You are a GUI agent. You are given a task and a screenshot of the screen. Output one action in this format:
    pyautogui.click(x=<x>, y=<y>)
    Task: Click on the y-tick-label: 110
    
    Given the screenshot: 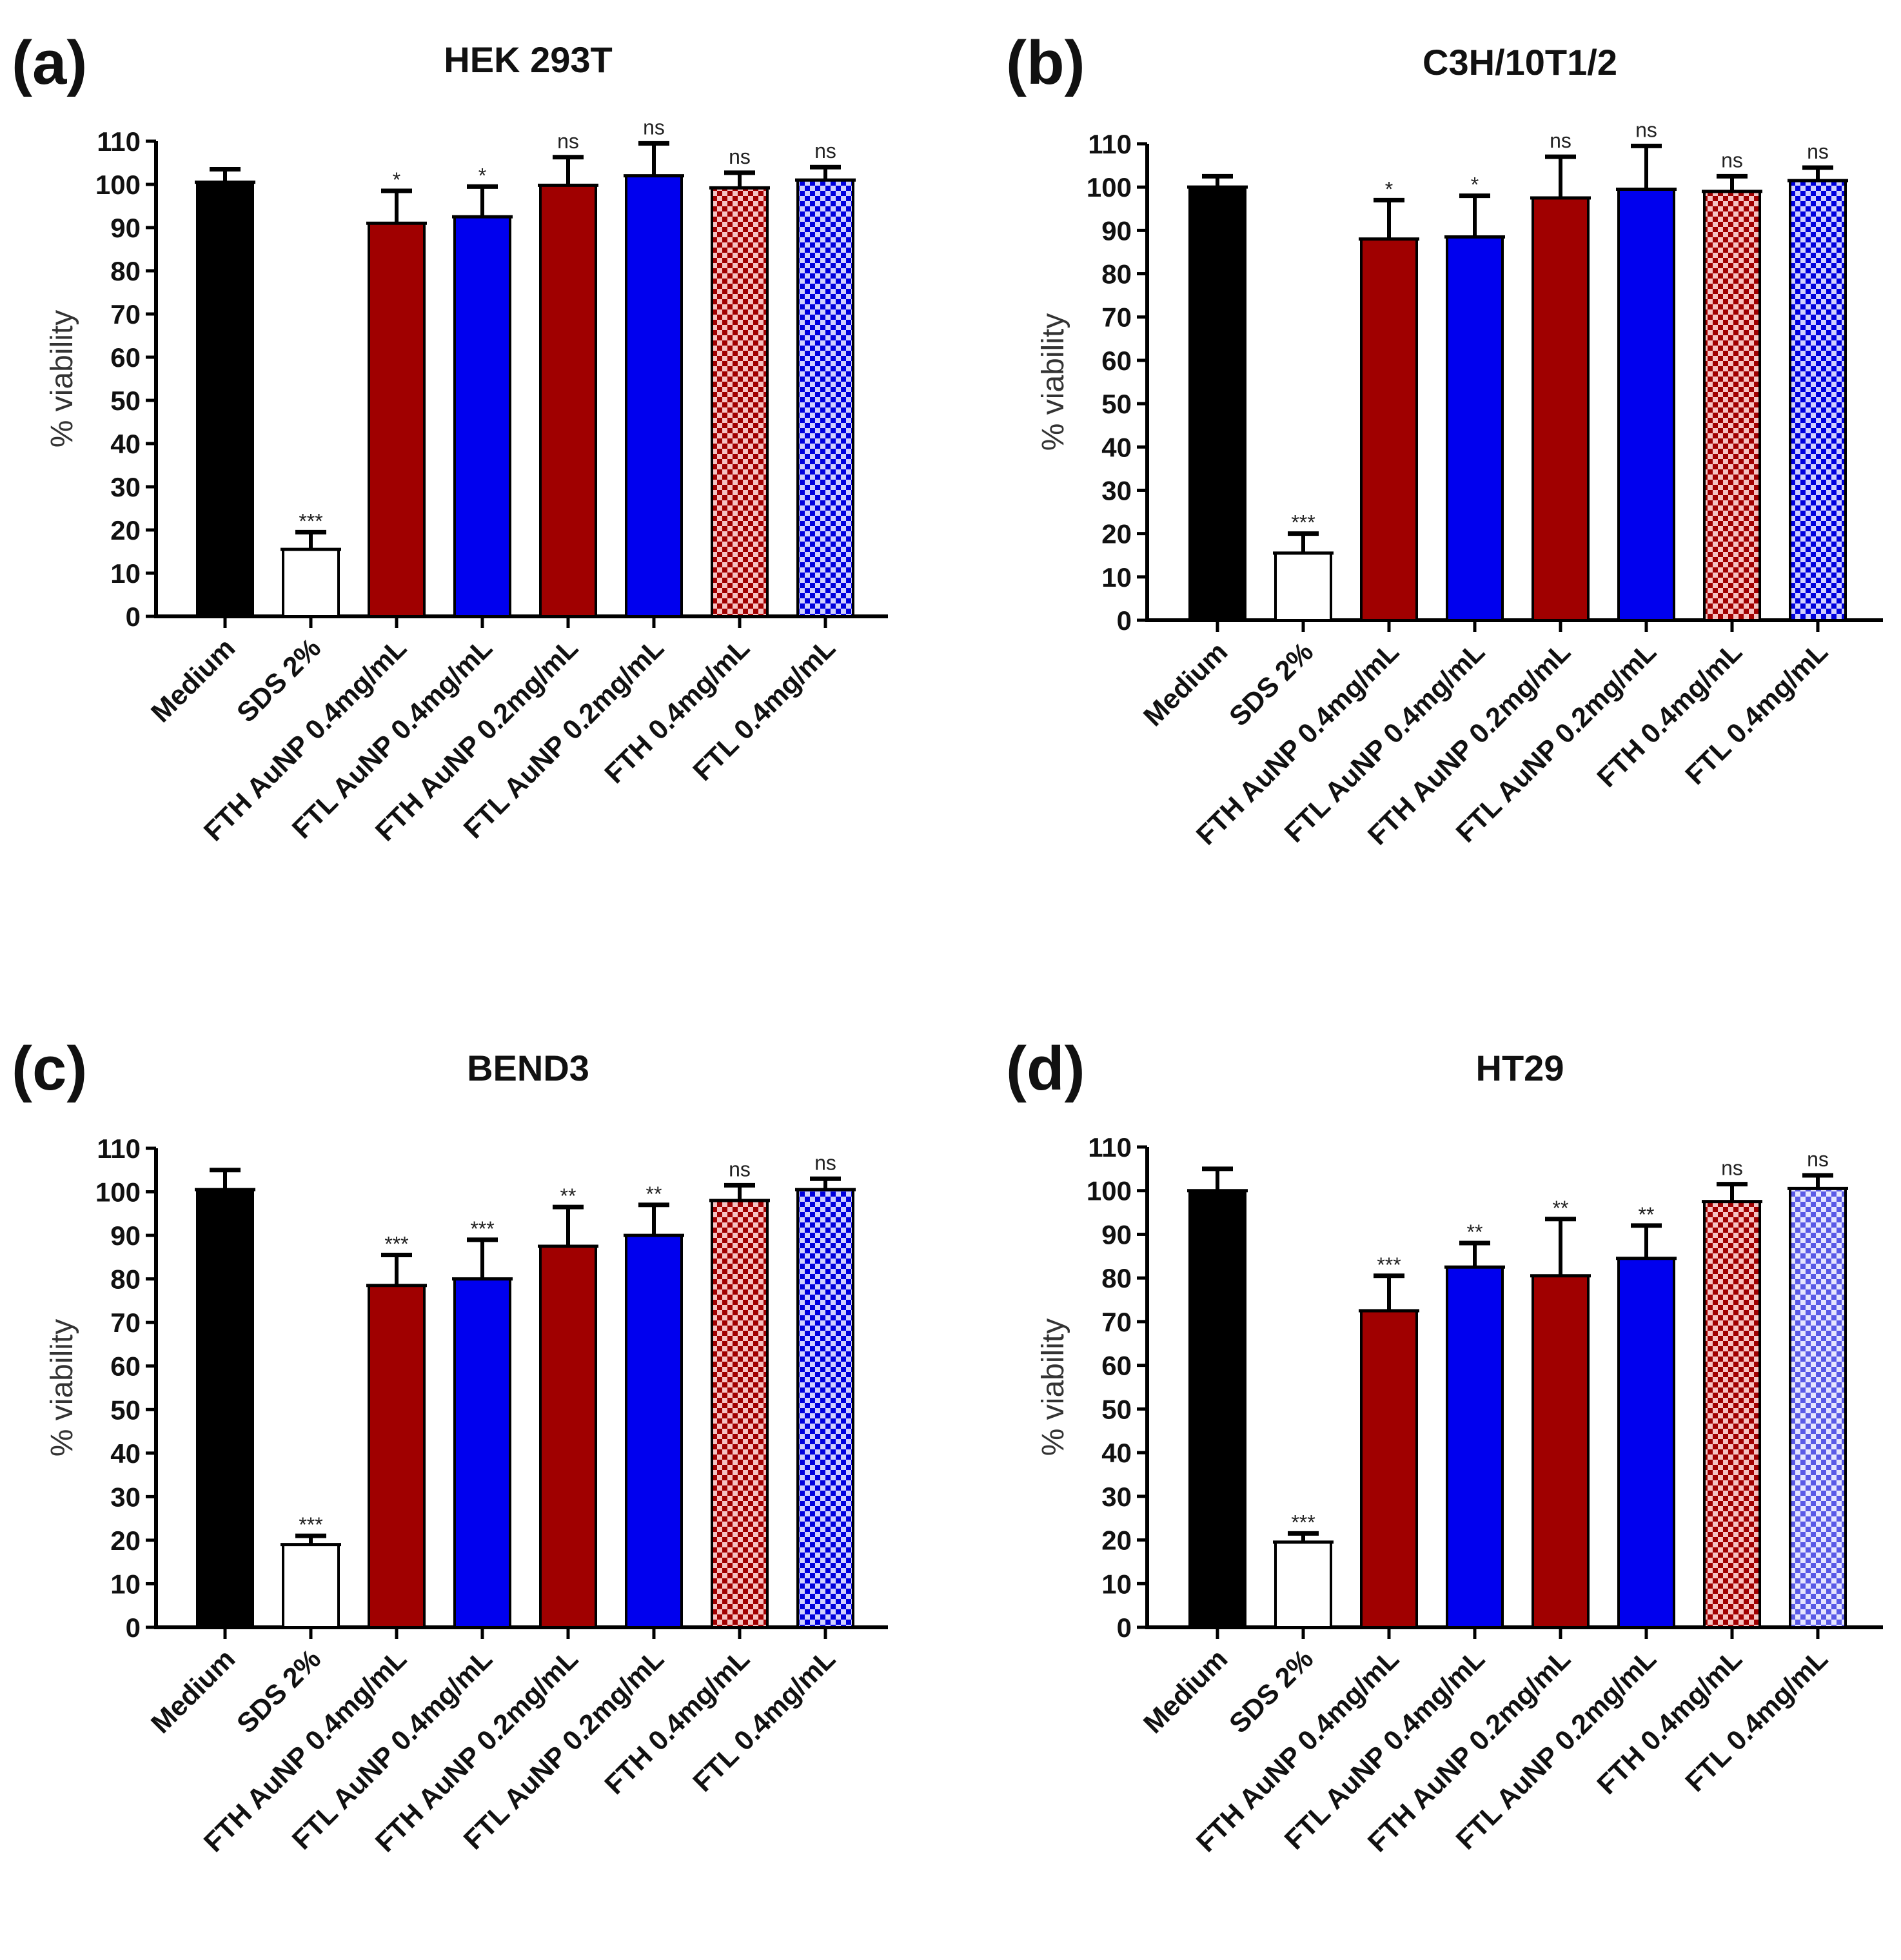 What is the action you would take?
    pyautogui.click(x=119, y=141)
    